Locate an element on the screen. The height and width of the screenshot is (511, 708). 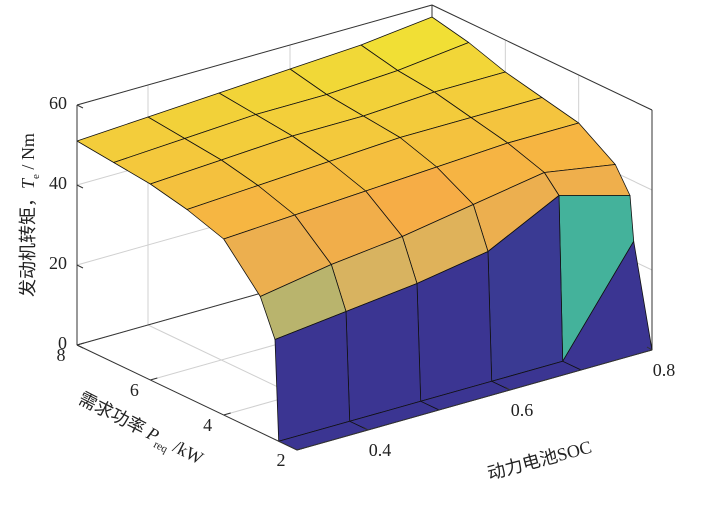
y-tick-label: 2 is located at coordinates (281, 460).